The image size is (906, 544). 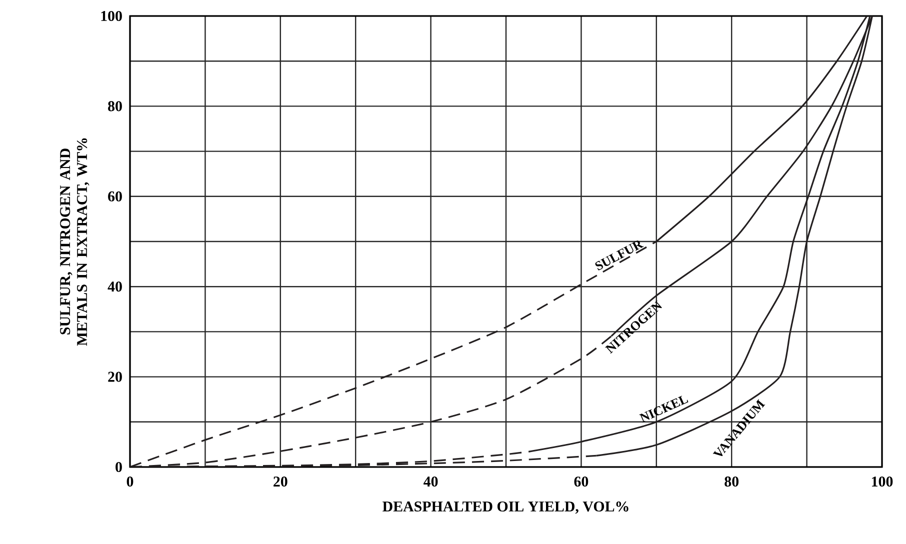 What do you see at coordinates (882, 481) in the screenshot?
I see `x-tick-label: 100` at bounding box center [882, 481].